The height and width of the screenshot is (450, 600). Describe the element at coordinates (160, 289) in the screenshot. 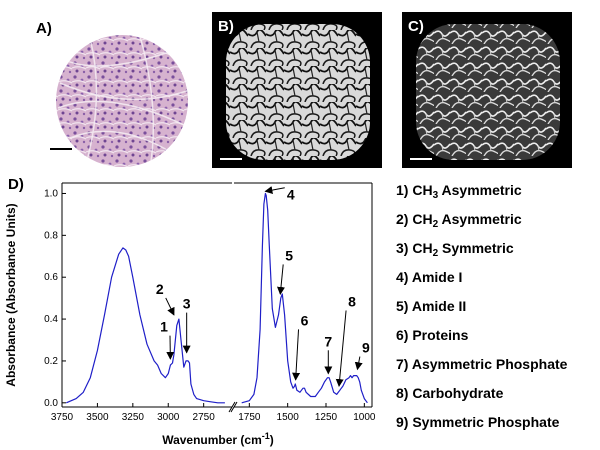

I see `peak-label: 2` at that location.